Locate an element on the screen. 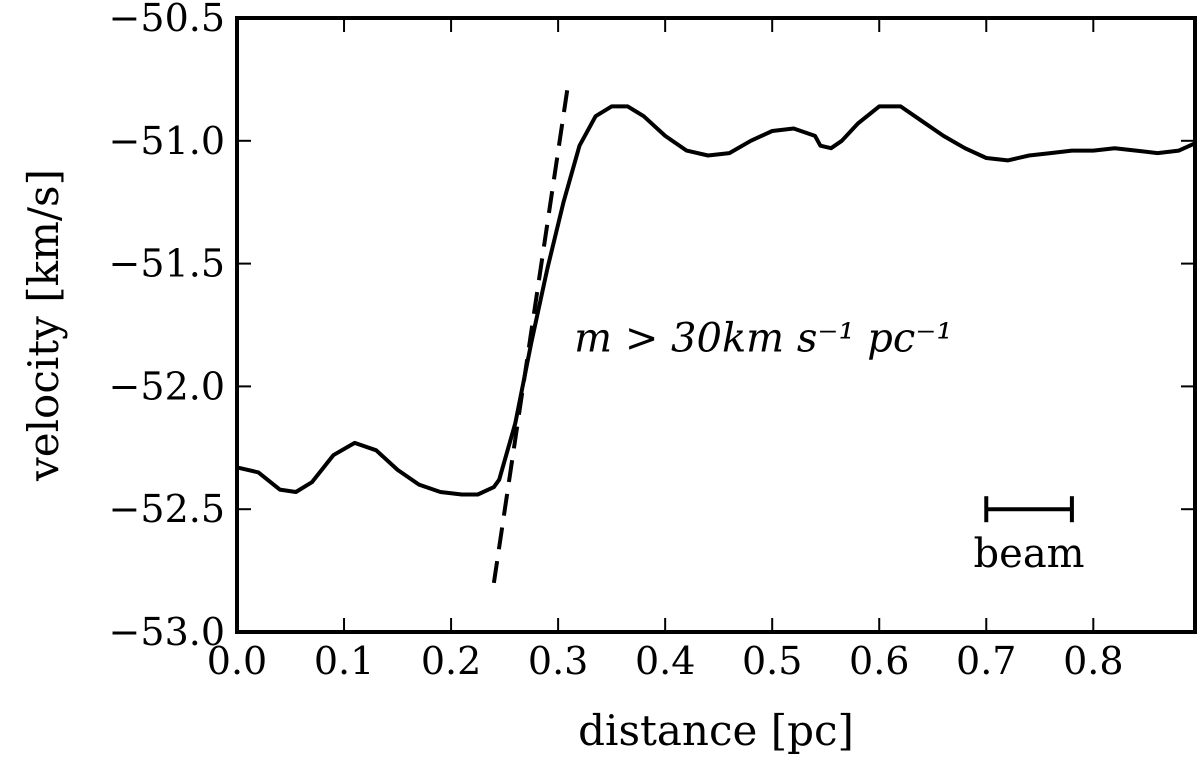 This screenshot has width=1200, height=760. x-tick-label: 0.7 is located at coordinates (986, 661).